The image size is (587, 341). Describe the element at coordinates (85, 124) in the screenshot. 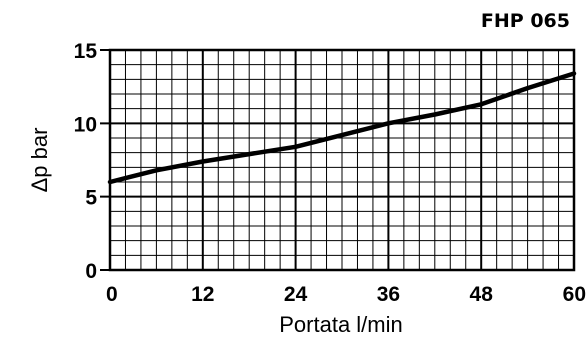

I see `y-tick-label: 10` at that location.